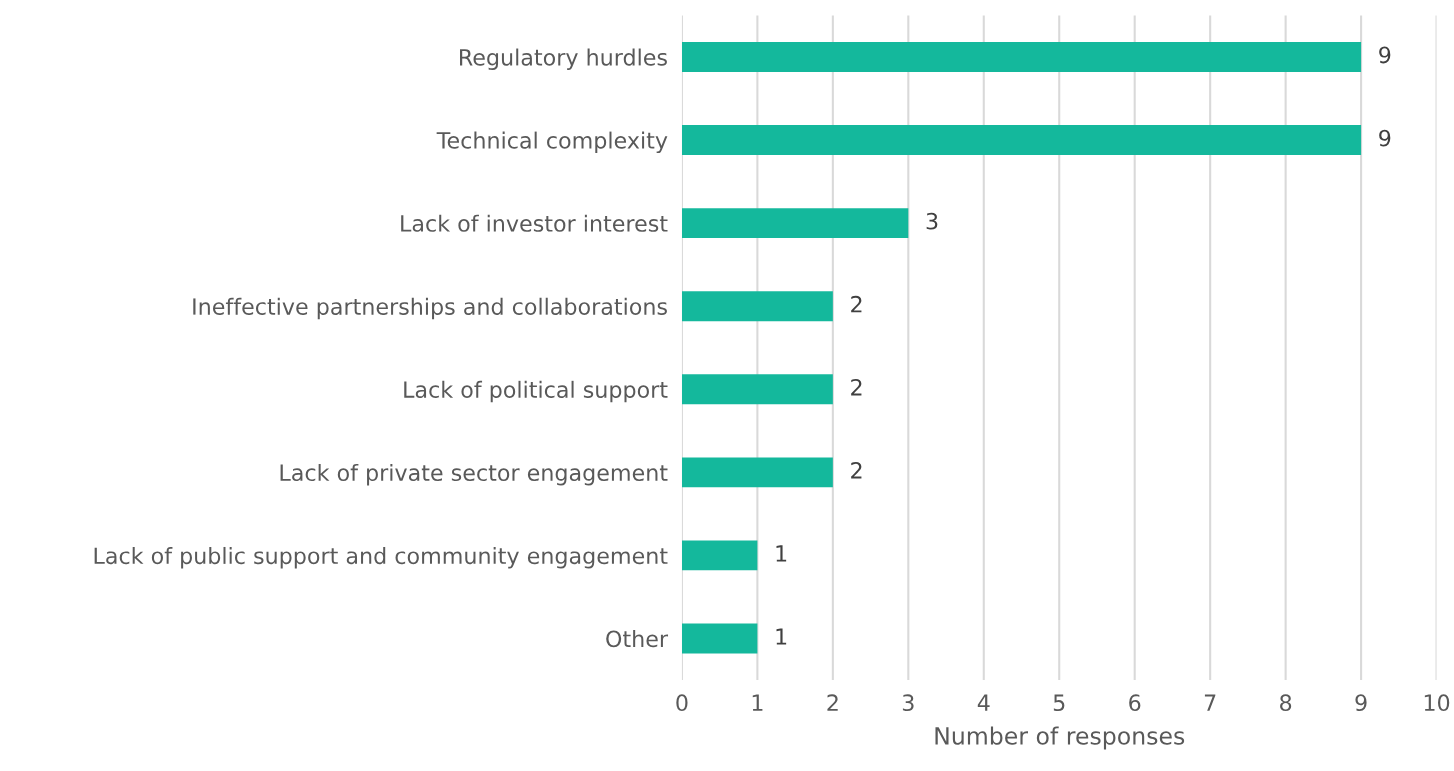  Describe the element at coordinates (1135, 703) in the screenshot. I see `x-tick-label: 6` at that location.